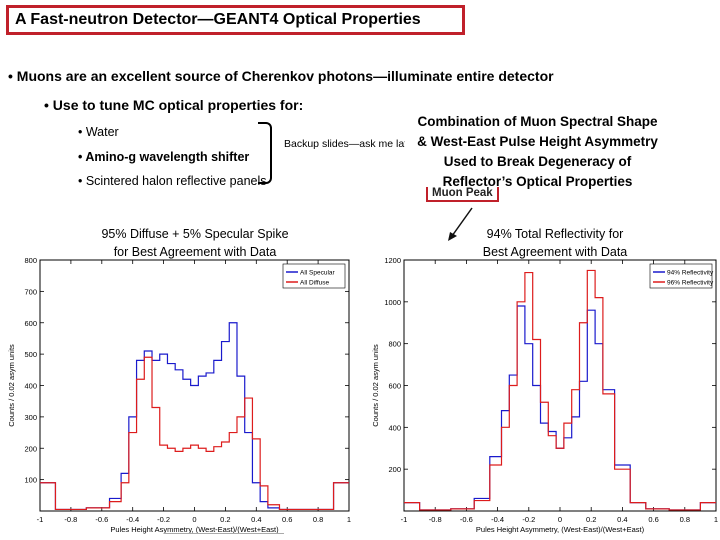 The width and height of the screenshot is (720, 540). What do you see at coordinates (195, 252) in the screenshot?
I see `caption-line: for Best Agreement with Data` at bounding box center [195, 252].